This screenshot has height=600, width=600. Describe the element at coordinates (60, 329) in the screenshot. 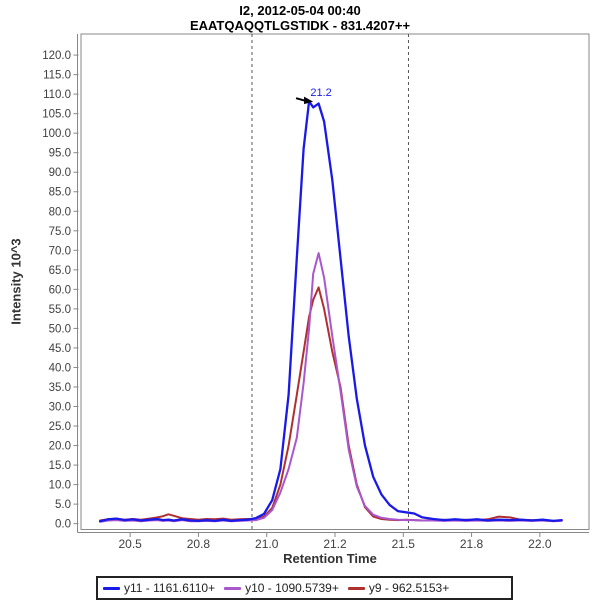

I see `y-tick-label: 50.0` at that location.